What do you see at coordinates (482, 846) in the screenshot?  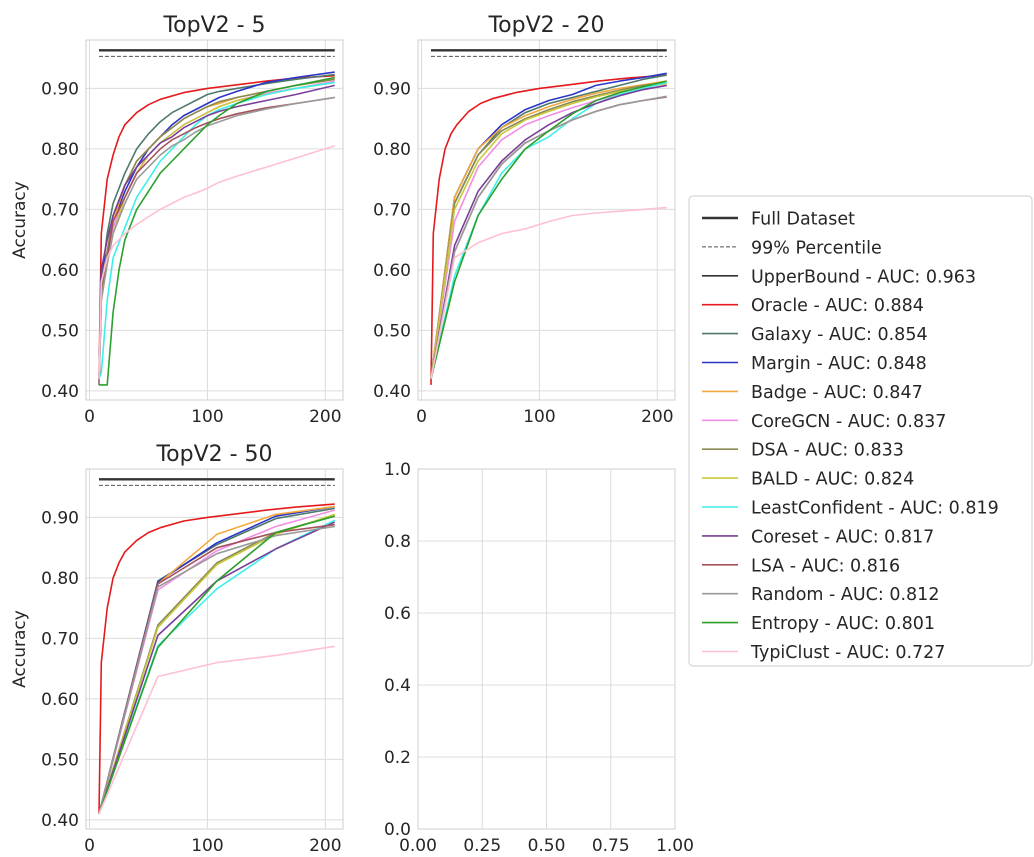 I see `x-tick-label: 0.25` at bounding box center [482, 846].